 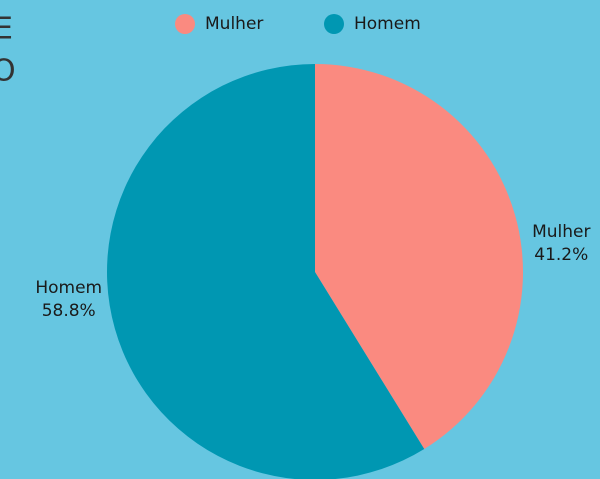 What do you see at coordinates (8, 71) in the screenshot?
I see `side-text: O` at bounding box center [8, 71].